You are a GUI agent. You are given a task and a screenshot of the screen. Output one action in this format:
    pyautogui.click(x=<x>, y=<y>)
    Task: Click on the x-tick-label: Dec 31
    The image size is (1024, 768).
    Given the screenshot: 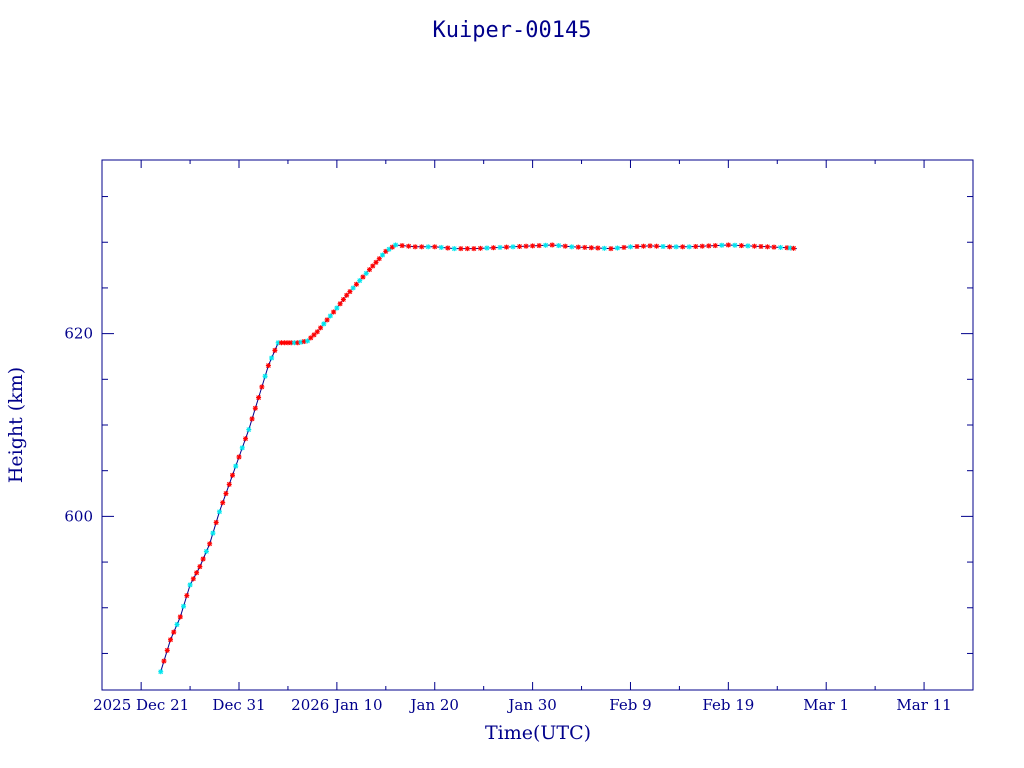 What is the action you would take?
    pyautogui.click(x=238, y=705)
    